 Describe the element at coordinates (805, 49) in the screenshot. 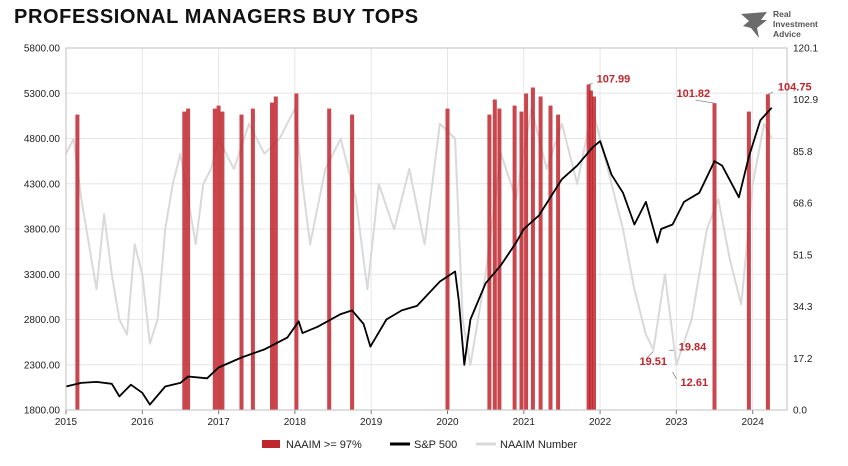

I see `y-right-tick-label: 120.1` at that location.